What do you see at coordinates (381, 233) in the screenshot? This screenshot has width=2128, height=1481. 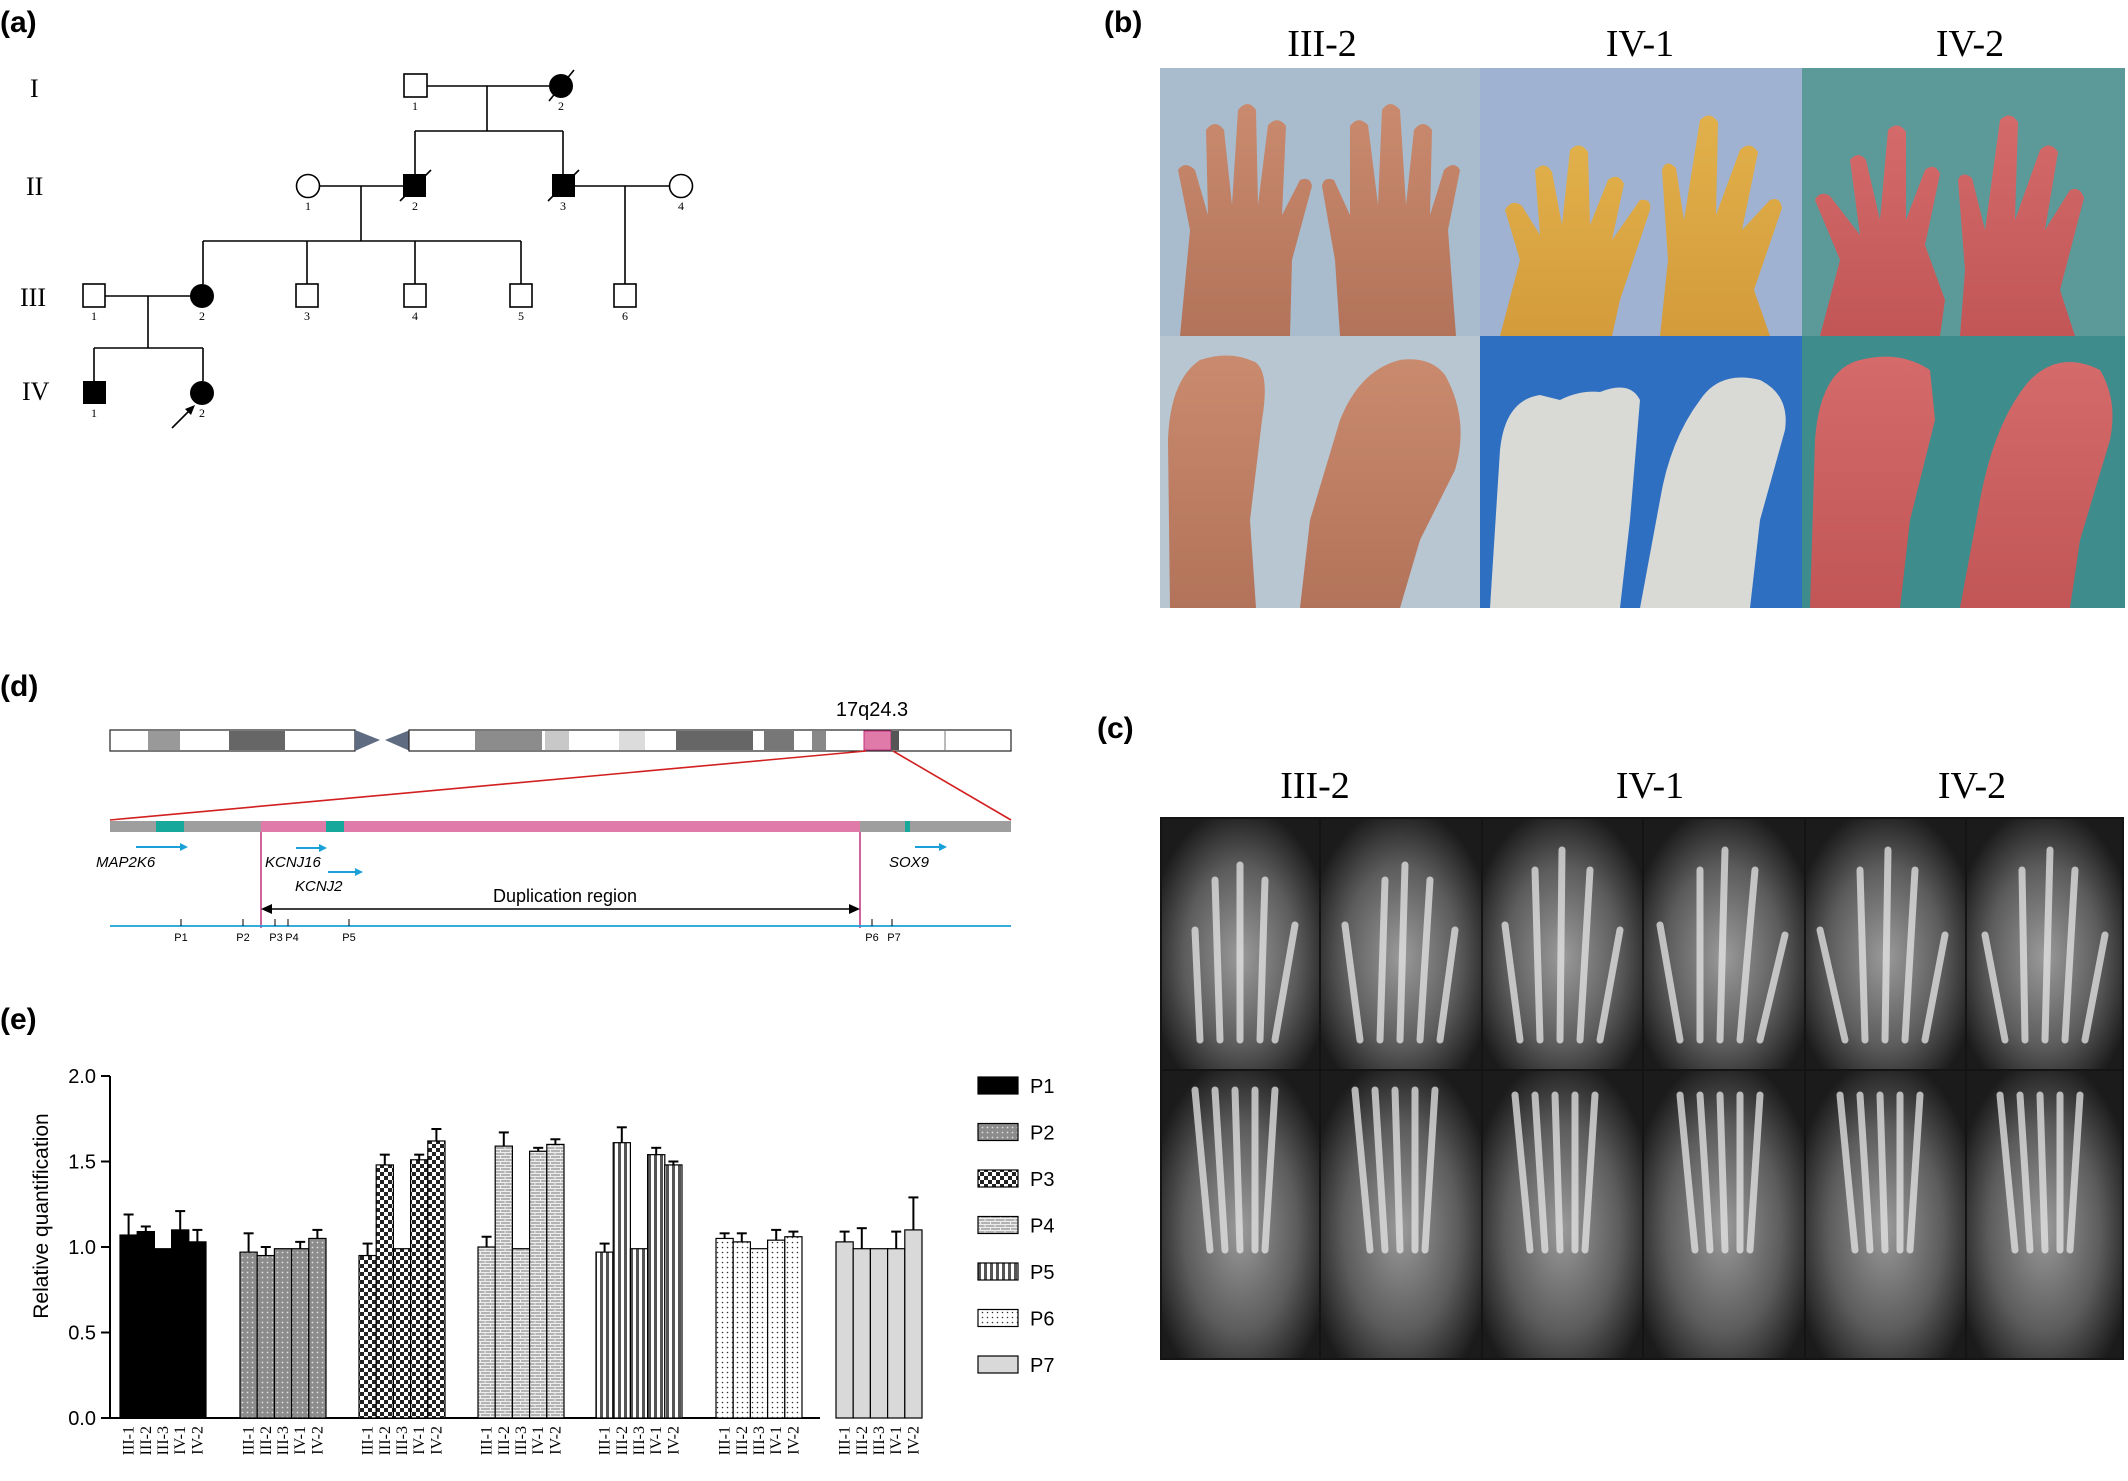 I see `pedigree-lines` at bounding box center [381, 233].